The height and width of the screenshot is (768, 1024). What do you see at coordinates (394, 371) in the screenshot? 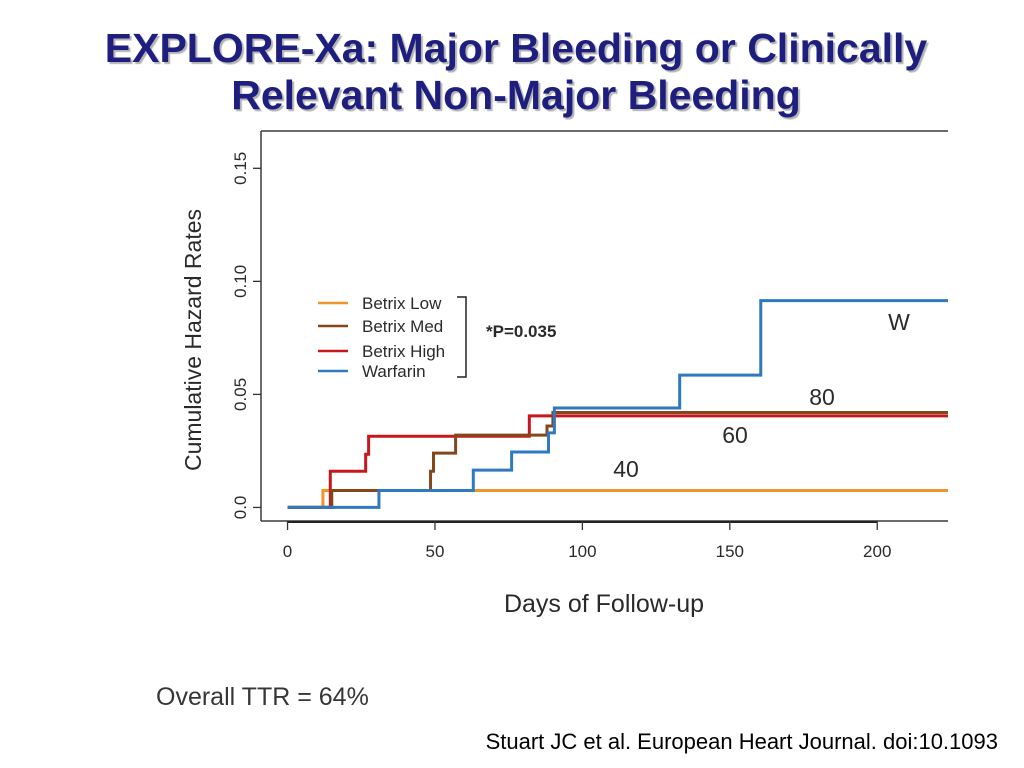
I see `legend-label-warfarin: Warfarin` at bounding box center [394, 371].